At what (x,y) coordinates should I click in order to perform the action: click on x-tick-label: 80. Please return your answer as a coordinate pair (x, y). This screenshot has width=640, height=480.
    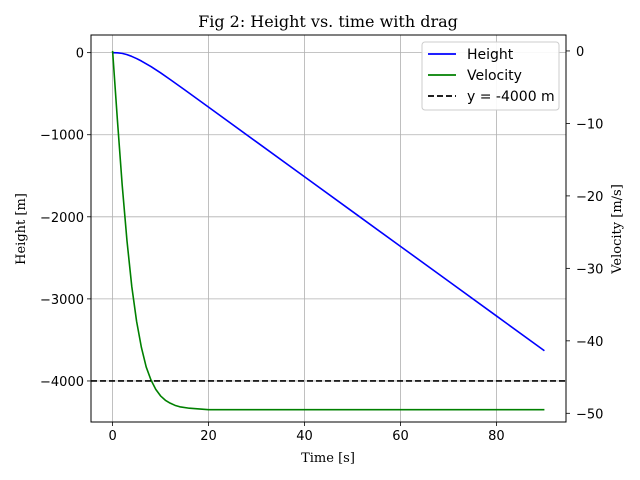
    Looking at the image, I should click on (496, 436).